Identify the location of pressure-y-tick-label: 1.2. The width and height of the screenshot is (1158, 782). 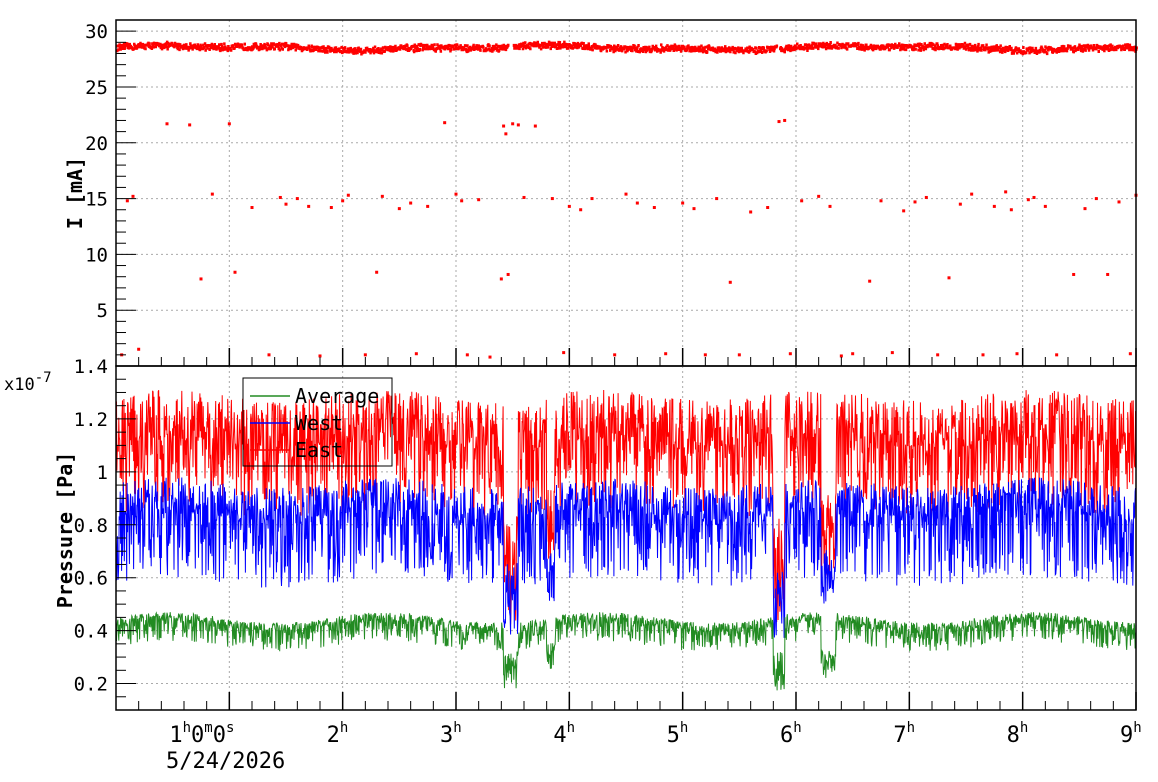
(91, 420).